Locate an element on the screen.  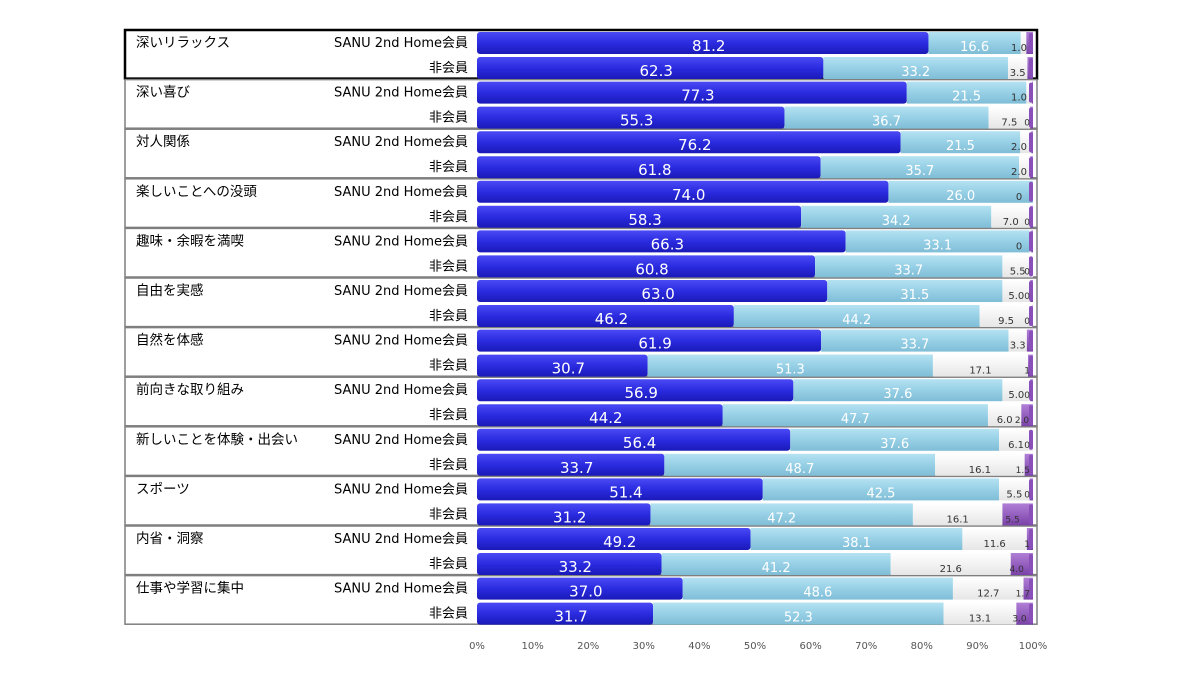
value-label: 21.5 is located at coordinates (966, 97).